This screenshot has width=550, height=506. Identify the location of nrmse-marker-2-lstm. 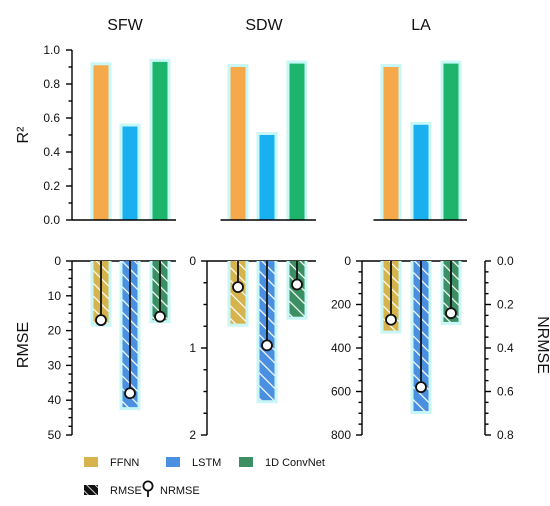
(421, 387).